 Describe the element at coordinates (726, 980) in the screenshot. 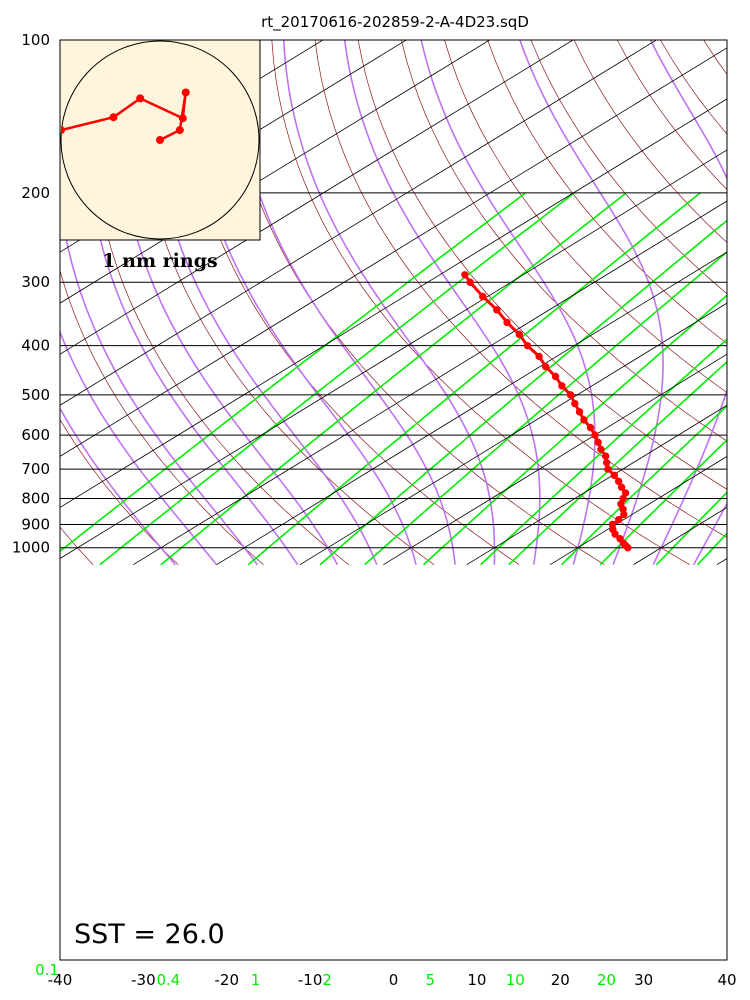

I see `x-tick-label: 40` at that location.